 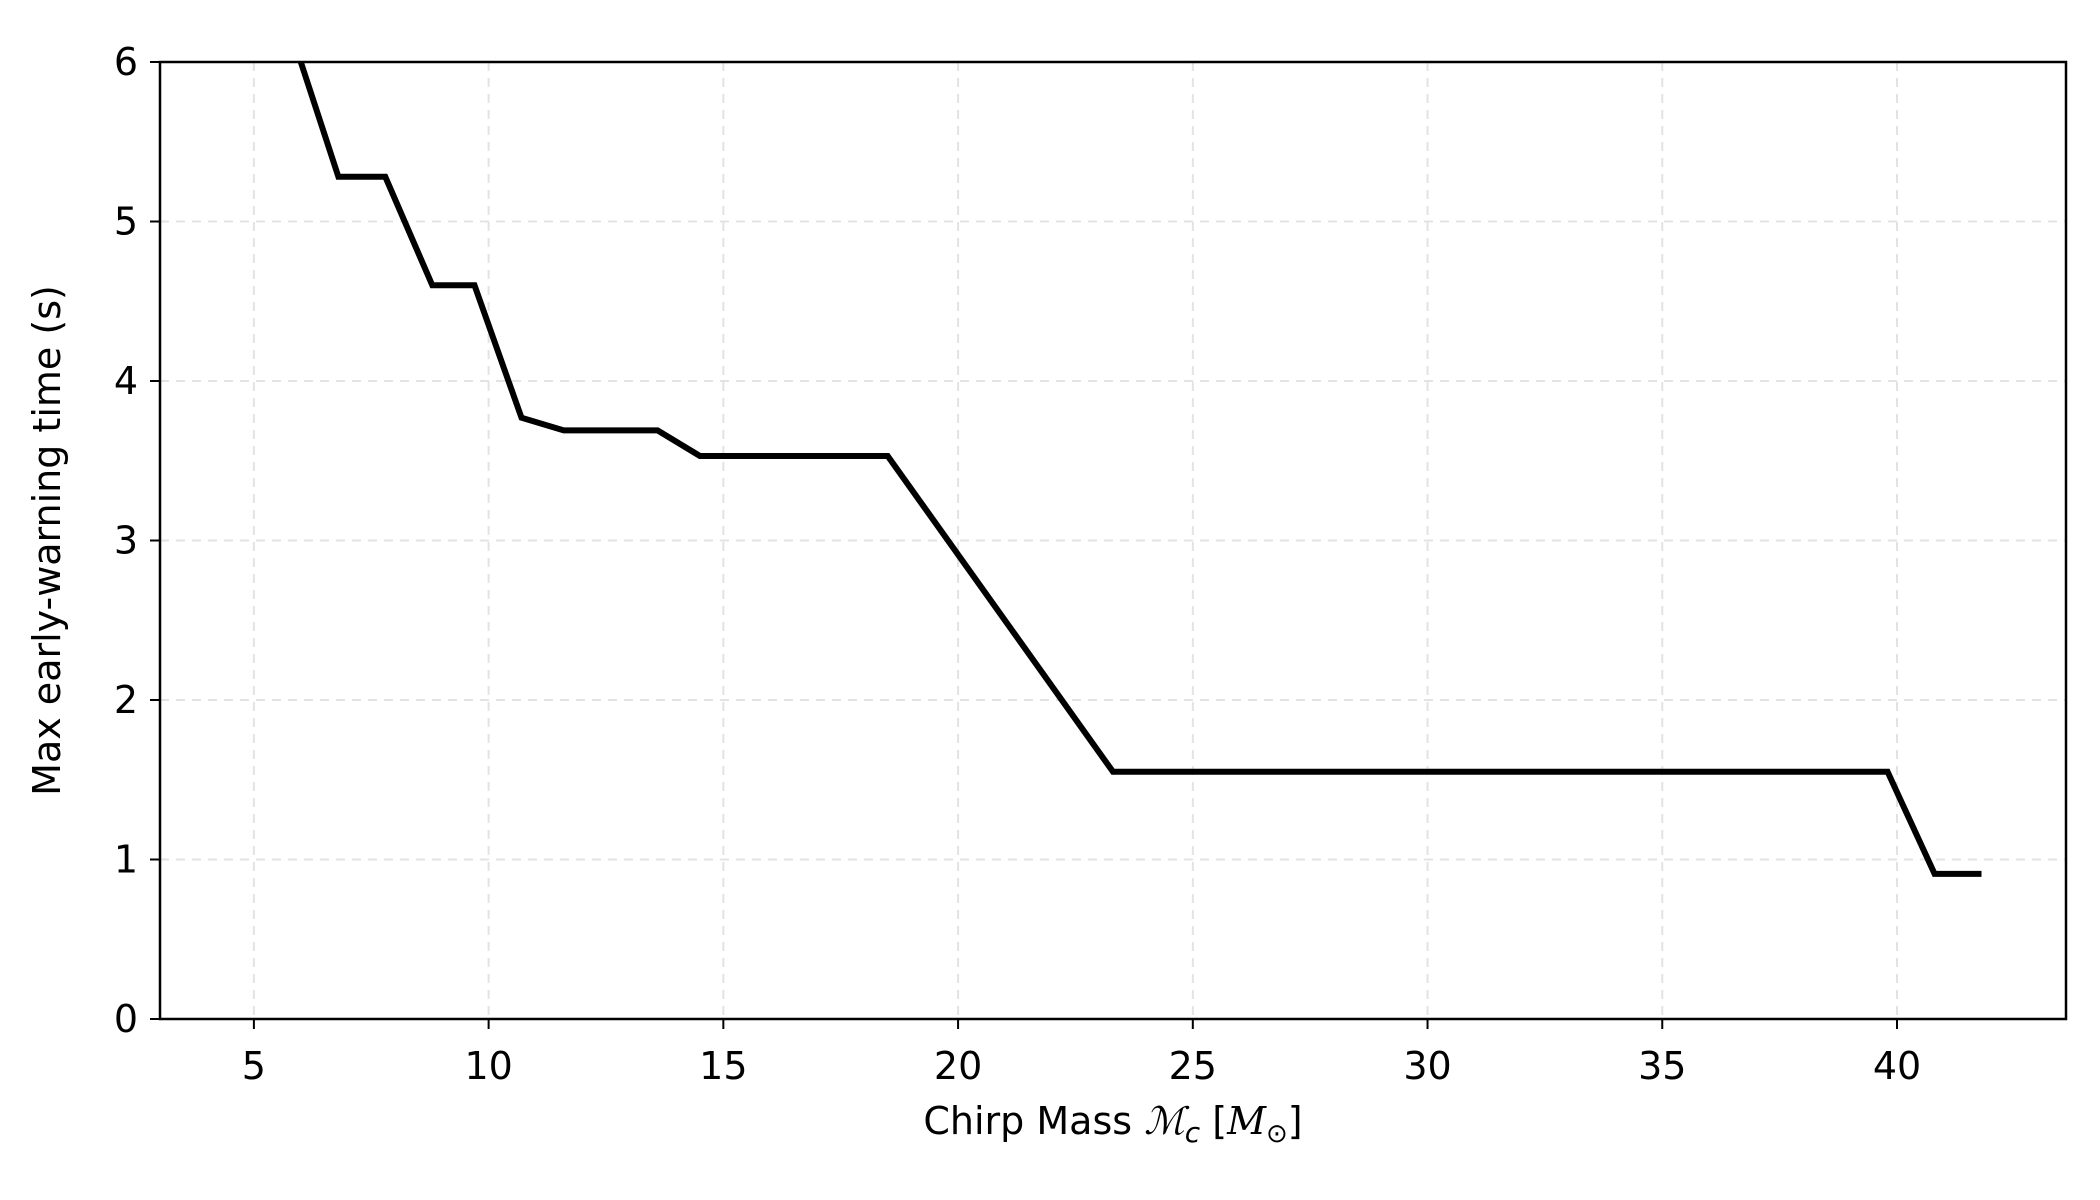 I want to click on x-axis-label-symbol: ℳ, so click(x=1167, y=1121).